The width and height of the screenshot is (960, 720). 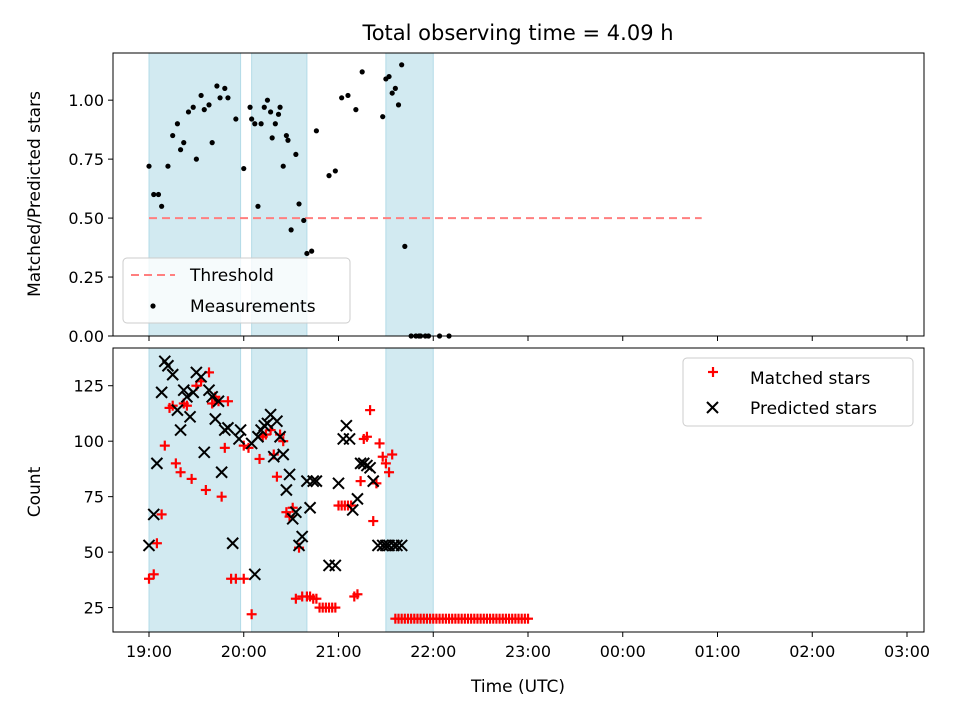 What do you see at coordinates (517, 33) in the screenshot?
I see `chart-title: Total observing time = 4.09 h` at bounding box center [517, 33].